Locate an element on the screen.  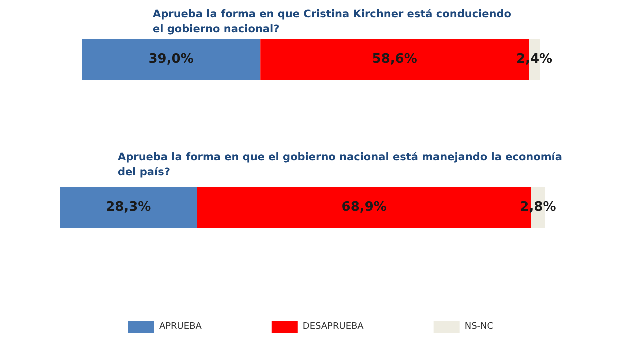
legend-label: DESAPRUEBA is located at coordinates (333, 327).